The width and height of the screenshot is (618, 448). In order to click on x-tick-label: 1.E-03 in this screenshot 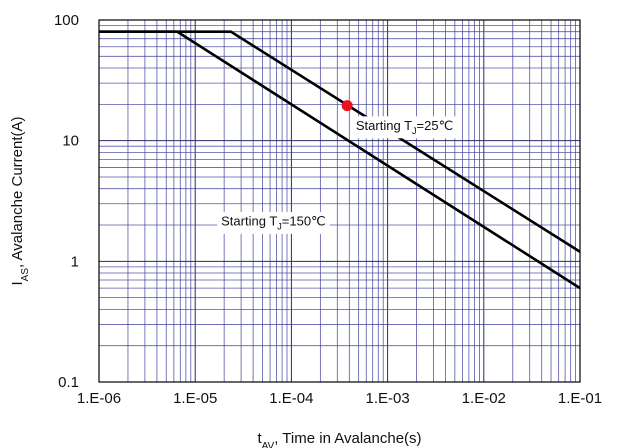, I will do `click(387, 398)`.